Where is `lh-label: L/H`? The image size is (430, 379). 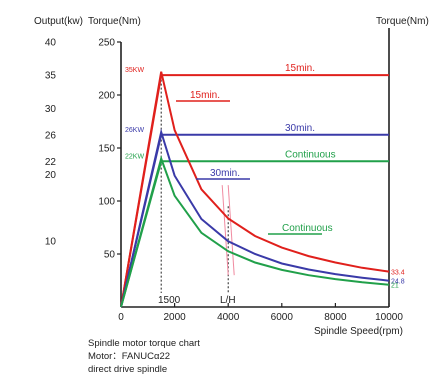
lh-label: L/H is located at coordinates (228, 300).